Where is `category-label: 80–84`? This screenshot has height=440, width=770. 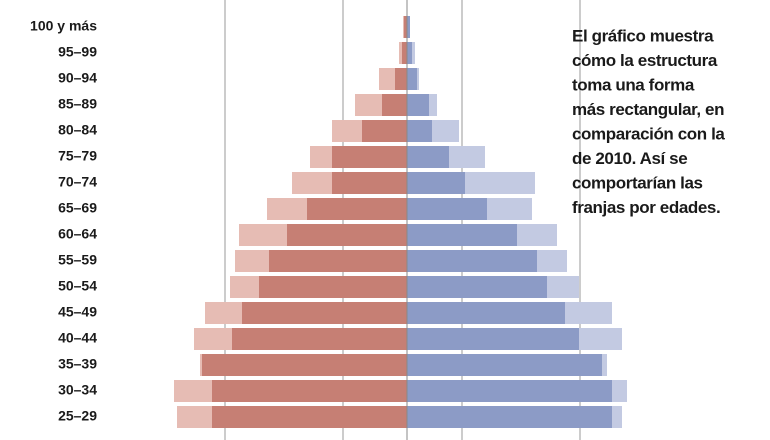 category-label: 80–84 is located at coordinates (77, 130).